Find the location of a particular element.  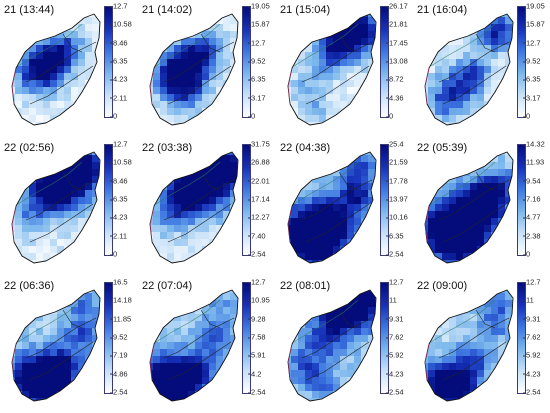

basin-map is located at coordinates (56, 207).